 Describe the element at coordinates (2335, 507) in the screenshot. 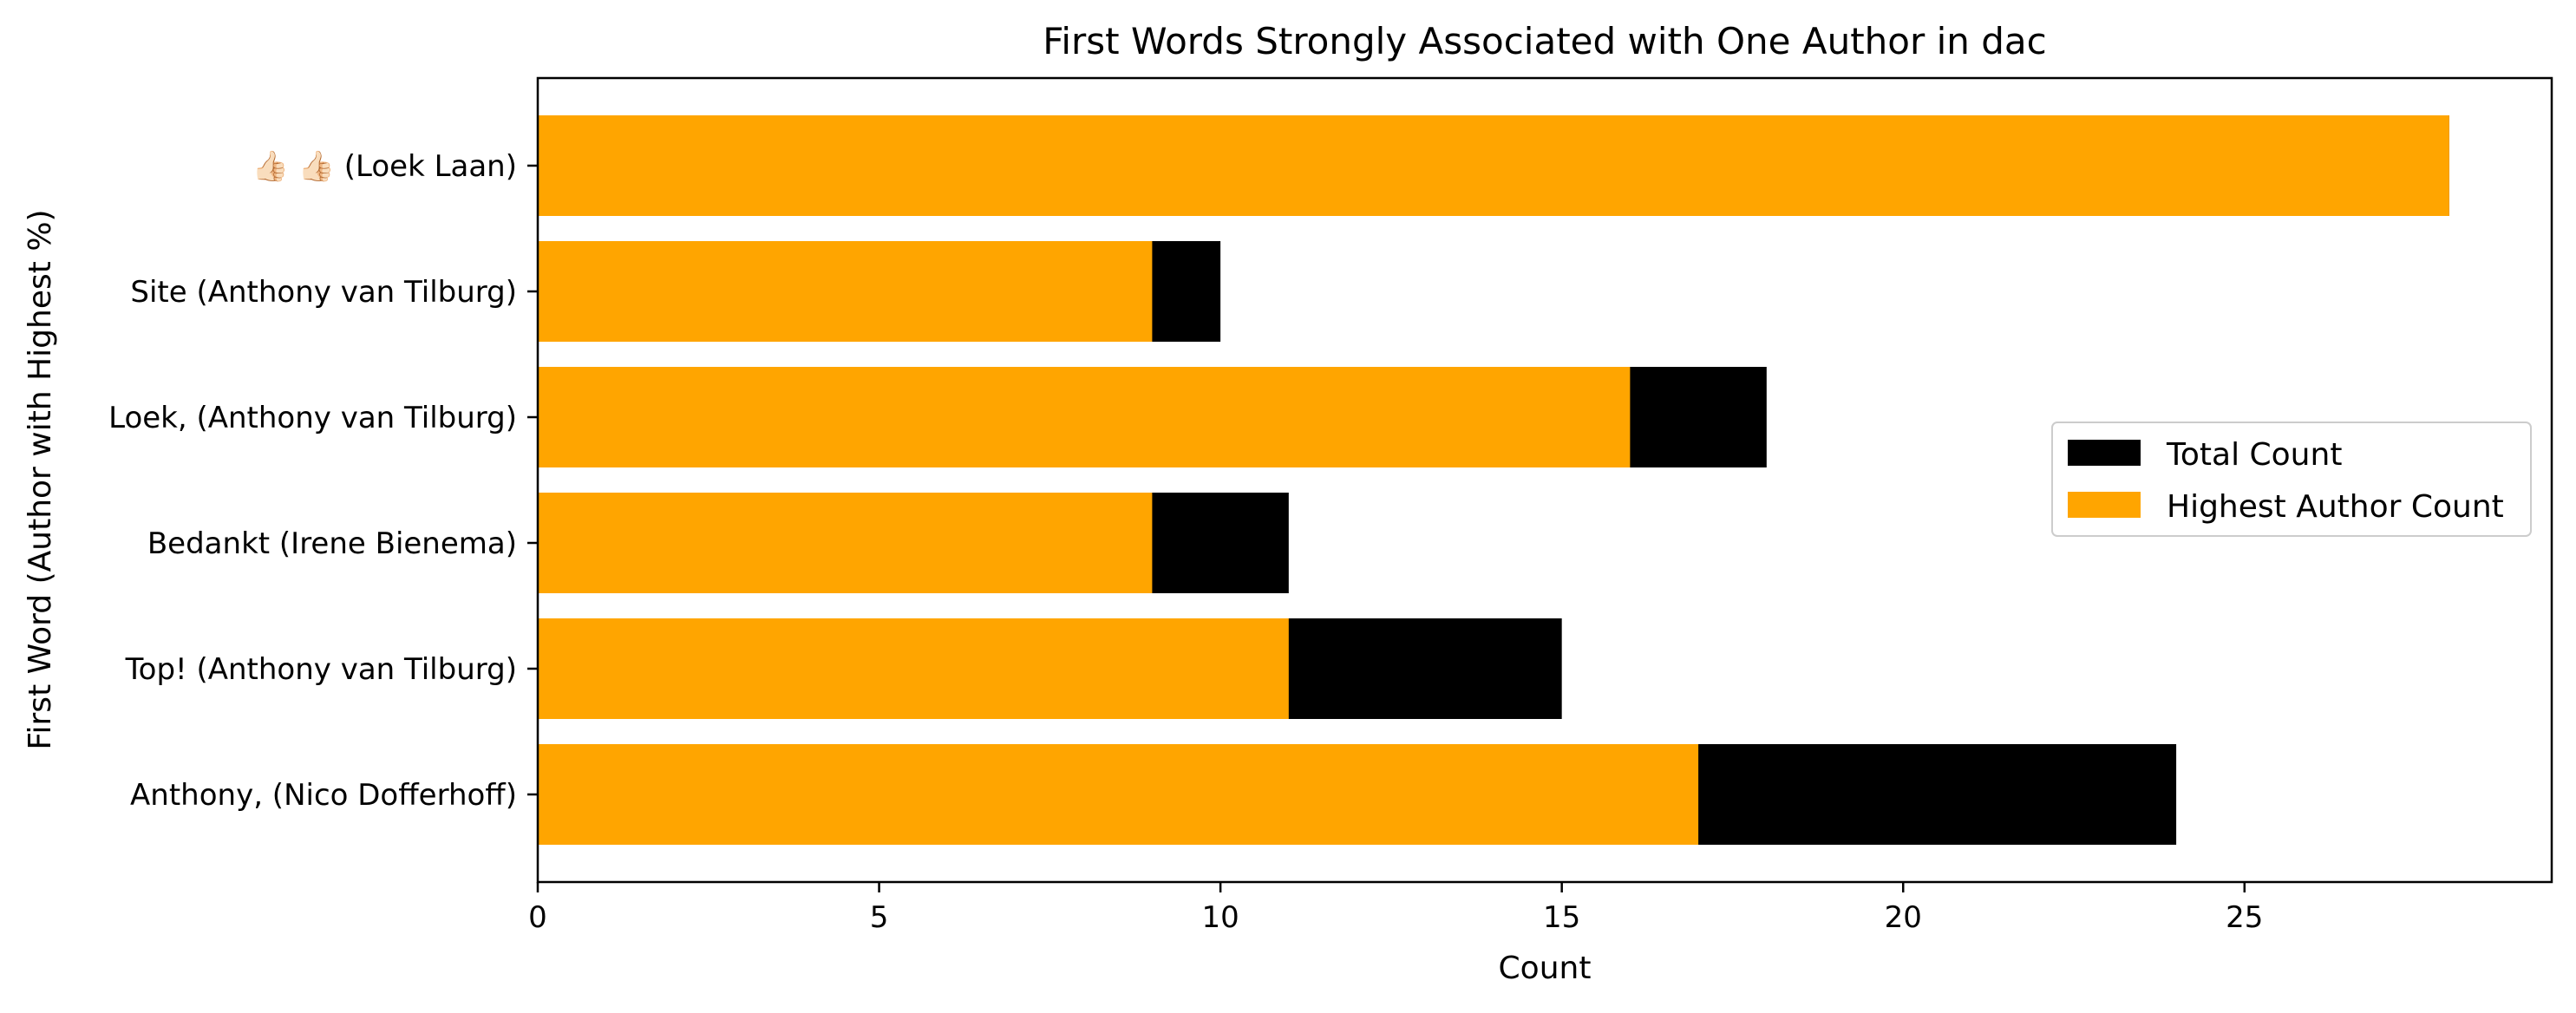

I see `legend-label-1: Highest Author Count` at that location.